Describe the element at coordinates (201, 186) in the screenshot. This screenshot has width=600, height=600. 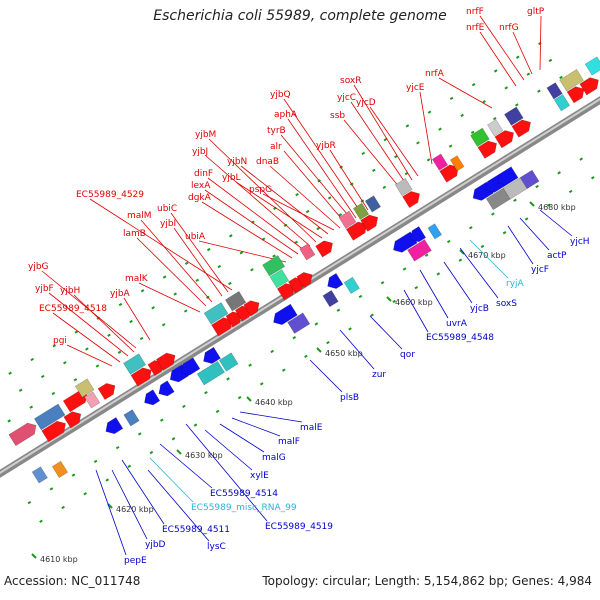
I see `gene-label: lexA` at that location.